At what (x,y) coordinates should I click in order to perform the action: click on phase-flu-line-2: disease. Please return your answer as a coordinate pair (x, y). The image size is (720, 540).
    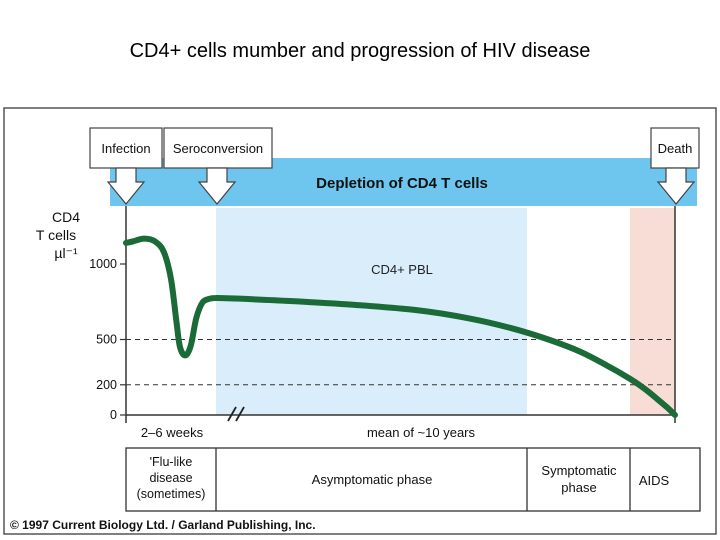
    Looking at the image, I should click on (170, 478).